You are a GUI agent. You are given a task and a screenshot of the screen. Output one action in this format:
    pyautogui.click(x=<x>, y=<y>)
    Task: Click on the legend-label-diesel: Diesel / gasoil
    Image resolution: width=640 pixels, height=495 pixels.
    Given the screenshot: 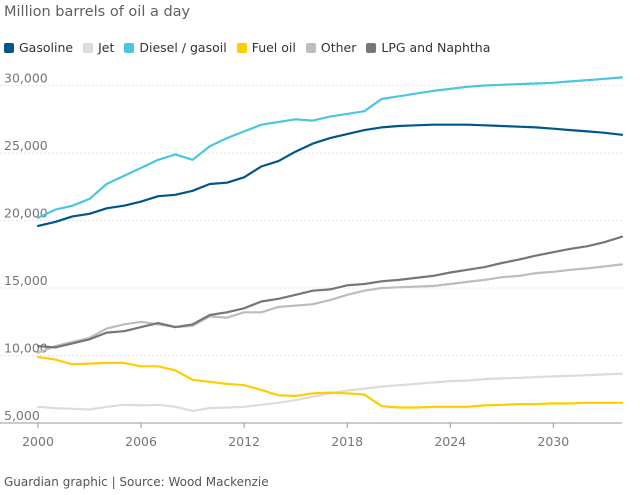 What is the action you would take?
    pyautogui.click(x=183, y=47)
    